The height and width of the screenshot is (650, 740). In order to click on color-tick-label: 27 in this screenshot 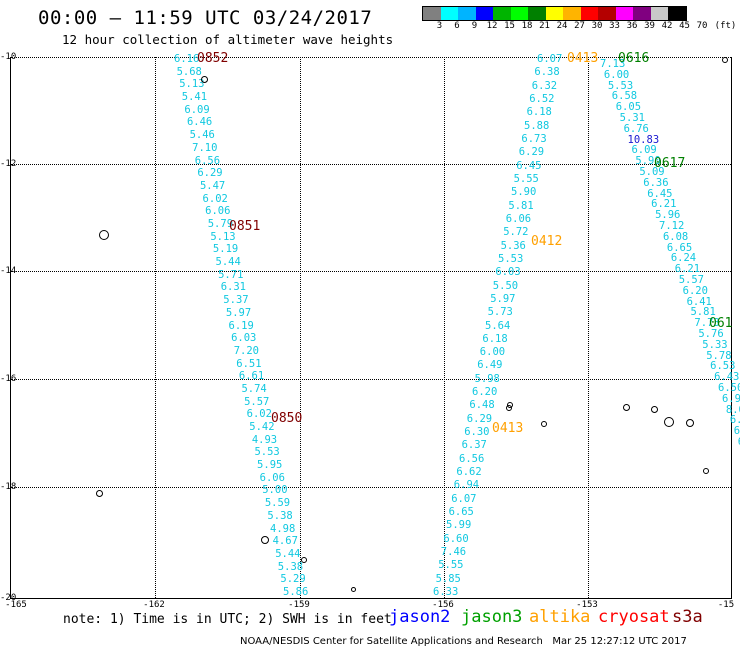, I will do `click(579, 26)`.